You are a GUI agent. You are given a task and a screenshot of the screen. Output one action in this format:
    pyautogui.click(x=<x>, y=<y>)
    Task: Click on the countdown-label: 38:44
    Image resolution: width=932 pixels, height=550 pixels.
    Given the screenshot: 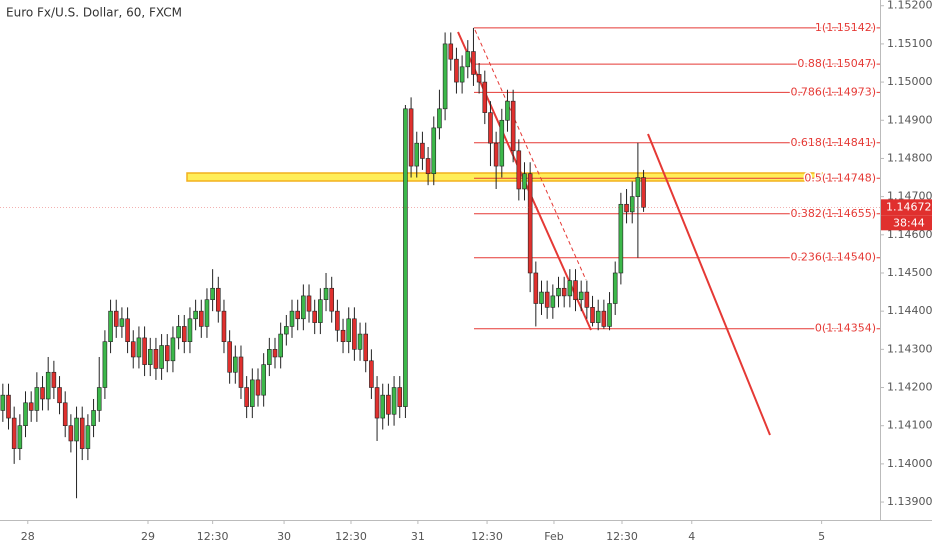 What is the action you would take?
    pyautogui.click(x=909, y=222)
    